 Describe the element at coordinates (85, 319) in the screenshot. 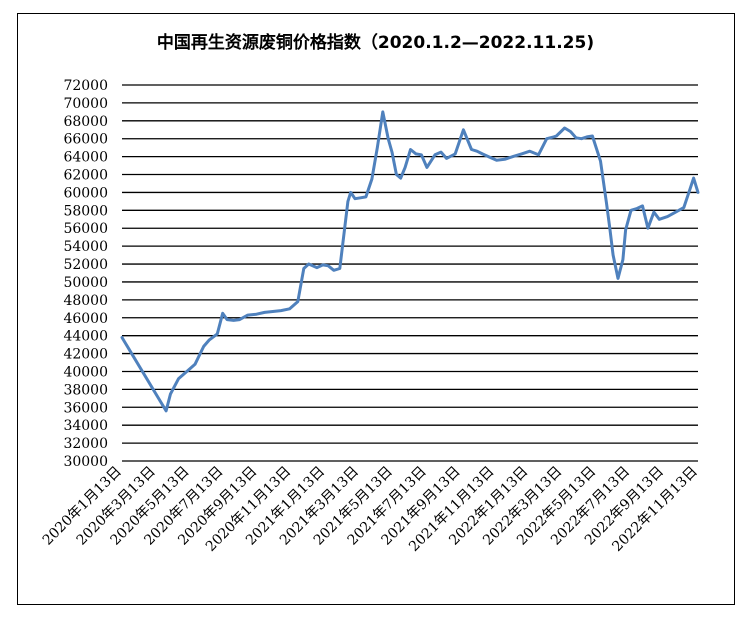

I see `y-tick-label: 46000` at that location.